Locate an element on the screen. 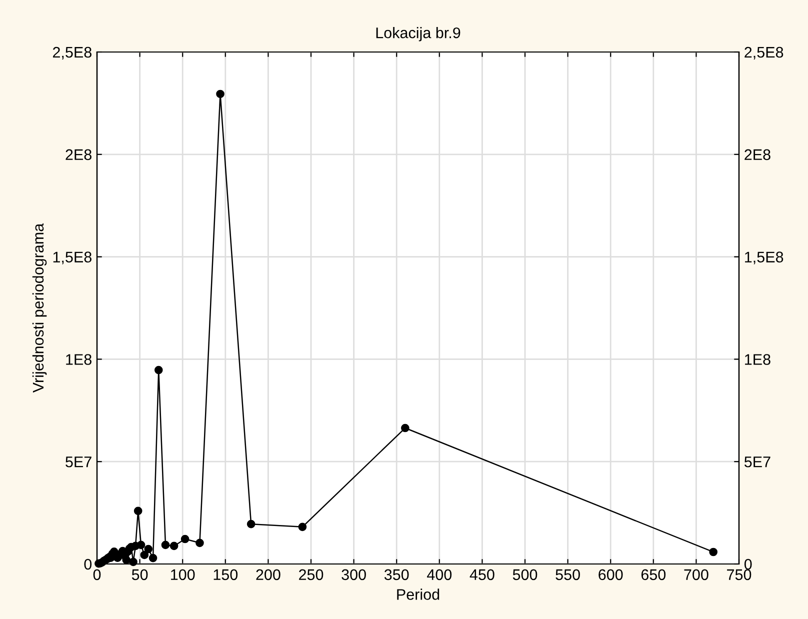  x-tick-label: 750 is located at coordinates (739, 574).